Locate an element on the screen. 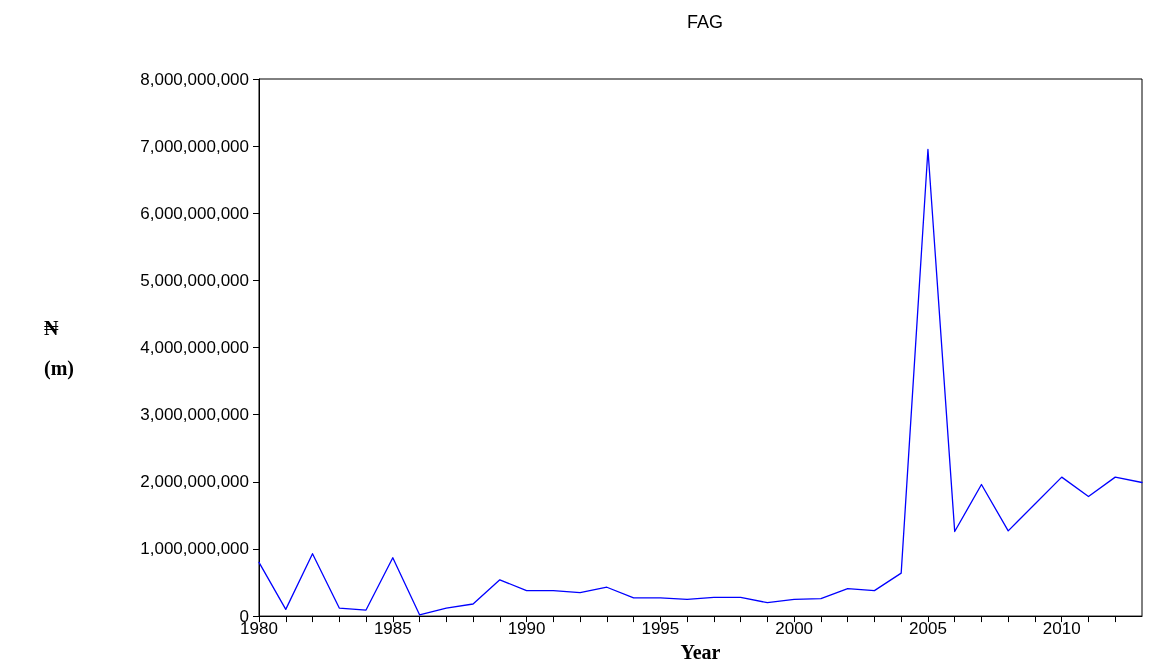 The image size is (1152, 667). y-tick-label: 2,000,000,000 is located at coordinates (194, 482).